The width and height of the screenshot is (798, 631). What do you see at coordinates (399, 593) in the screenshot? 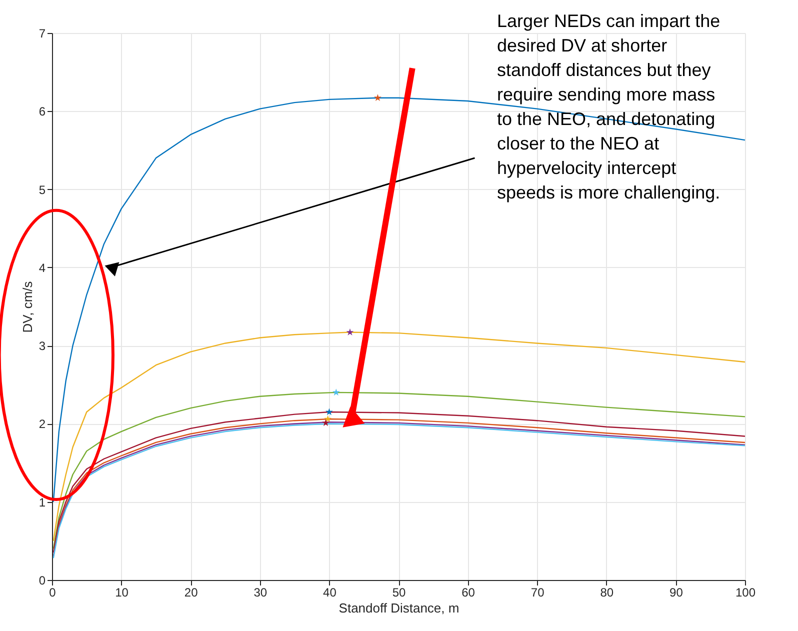
I see `x-tick-label: 50` at bounding box center [399, 593].